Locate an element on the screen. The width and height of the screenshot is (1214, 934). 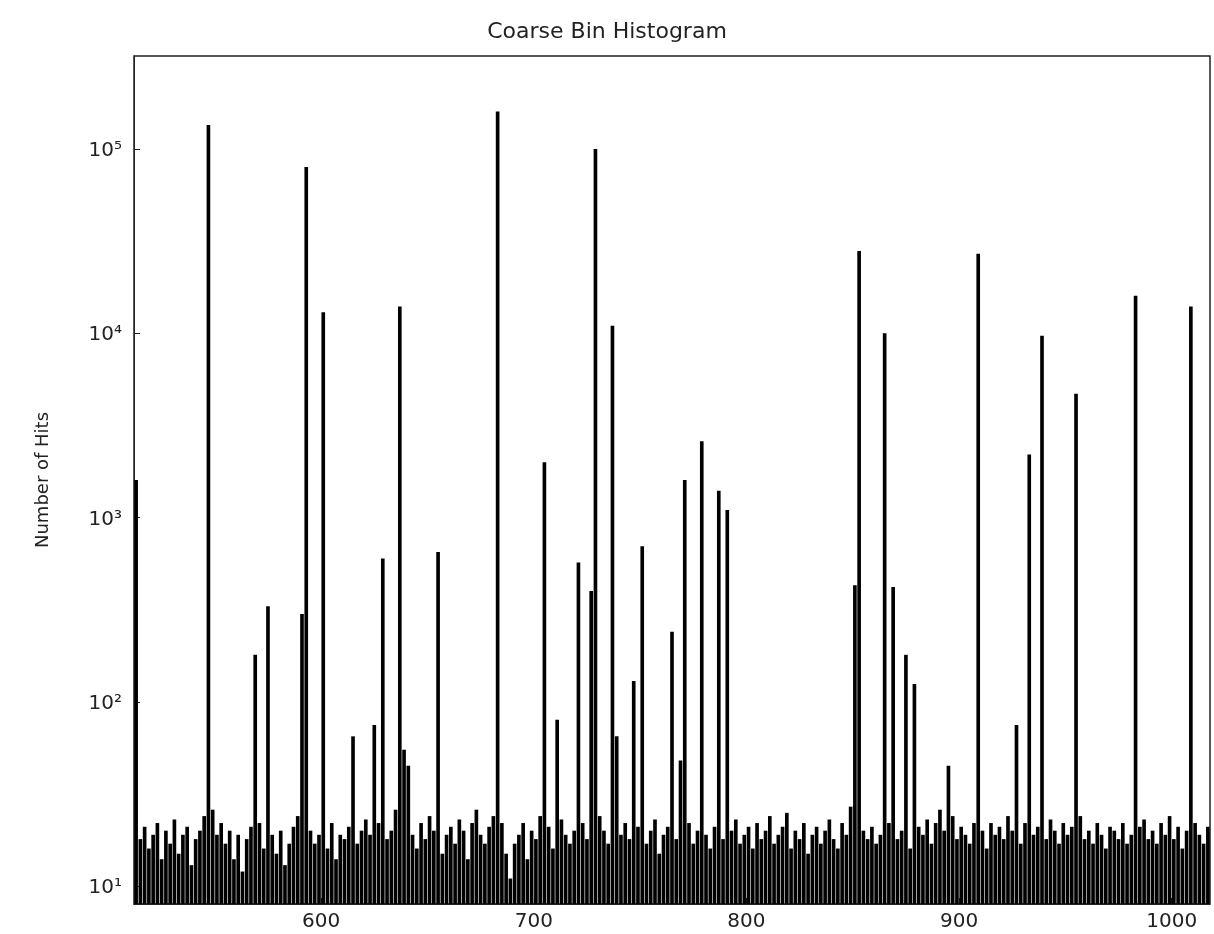
x-tick-label: 600 is located at coordinates (321, 920).